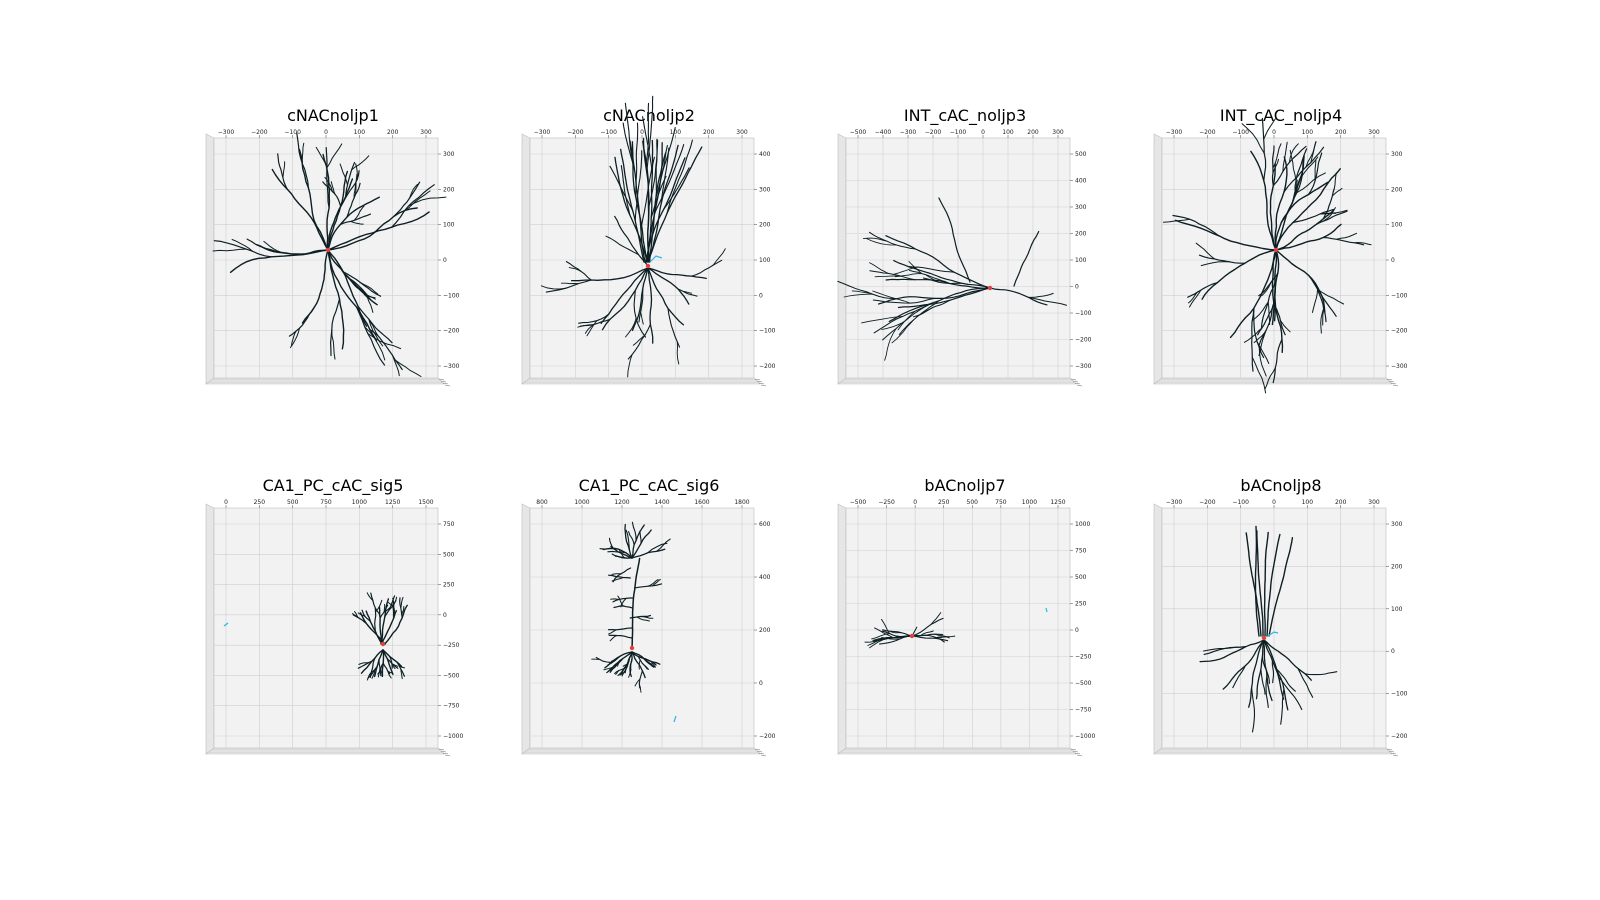 The width and height of the screenshot is (1600, 900). Describe the element at coordinates (1029, 502) in the screenshot. I see `x-tick-label: 1000` at that location.